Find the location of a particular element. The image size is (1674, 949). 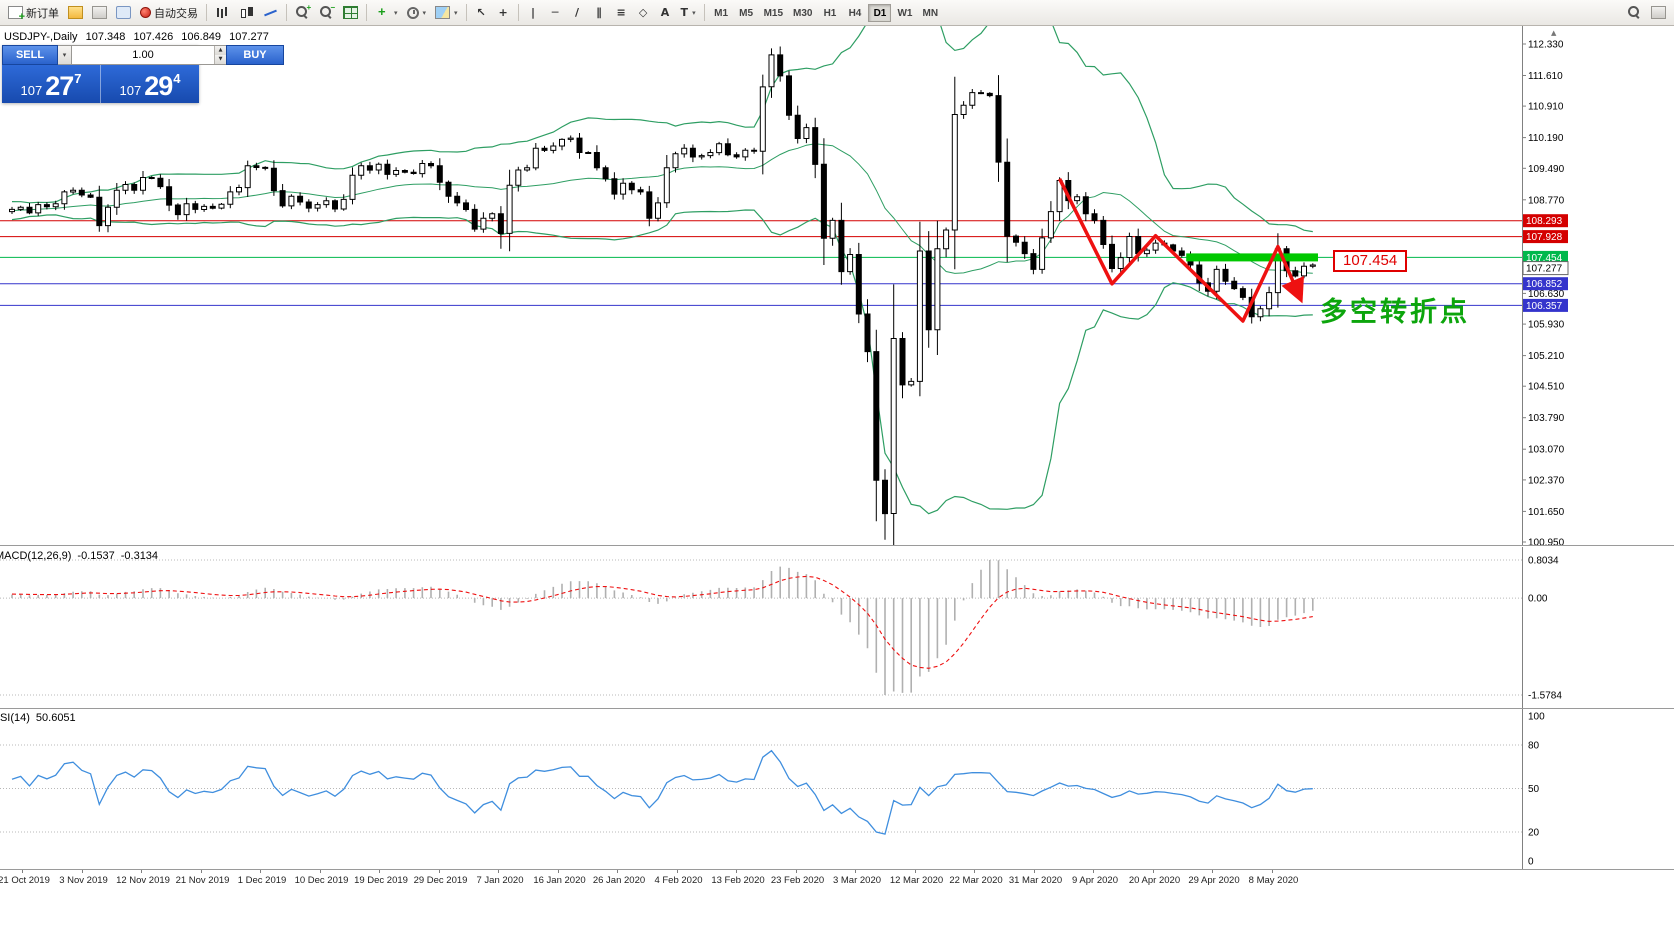

shapes-button: ◇ is located at coordinates (643, 12).